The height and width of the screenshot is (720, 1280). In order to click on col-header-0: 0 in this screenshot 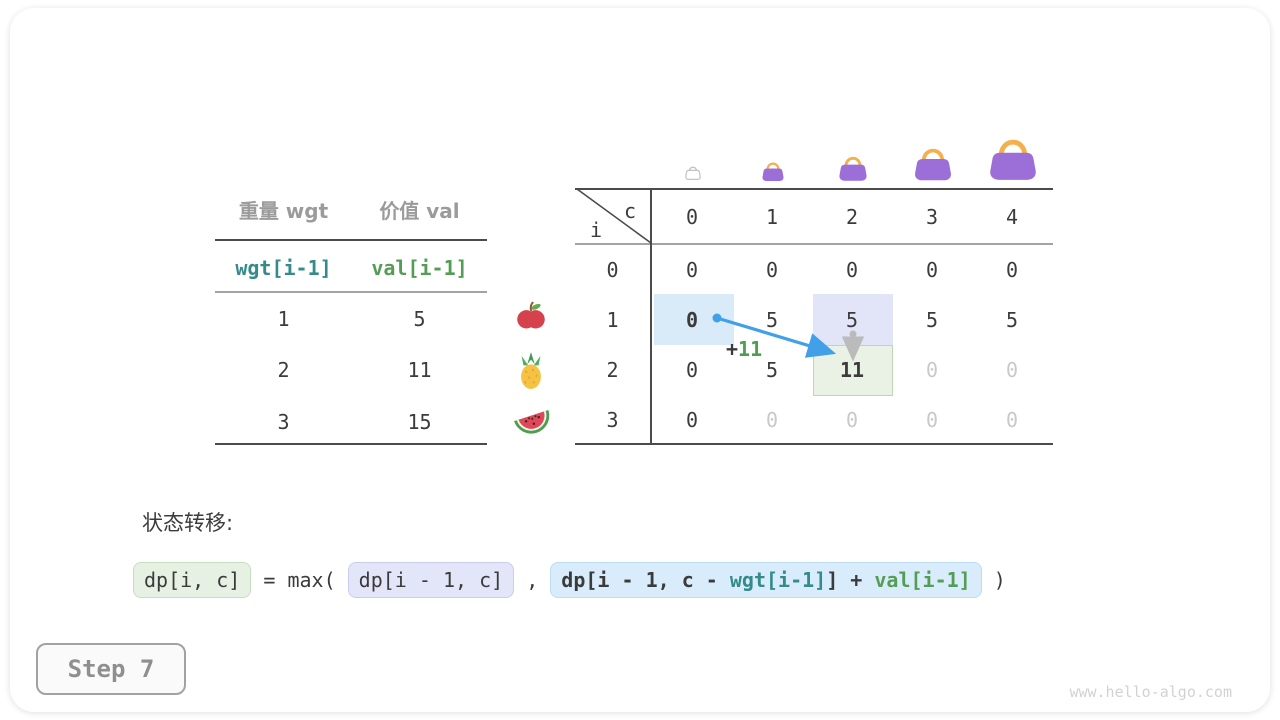, I will do `click(692, 216)`.